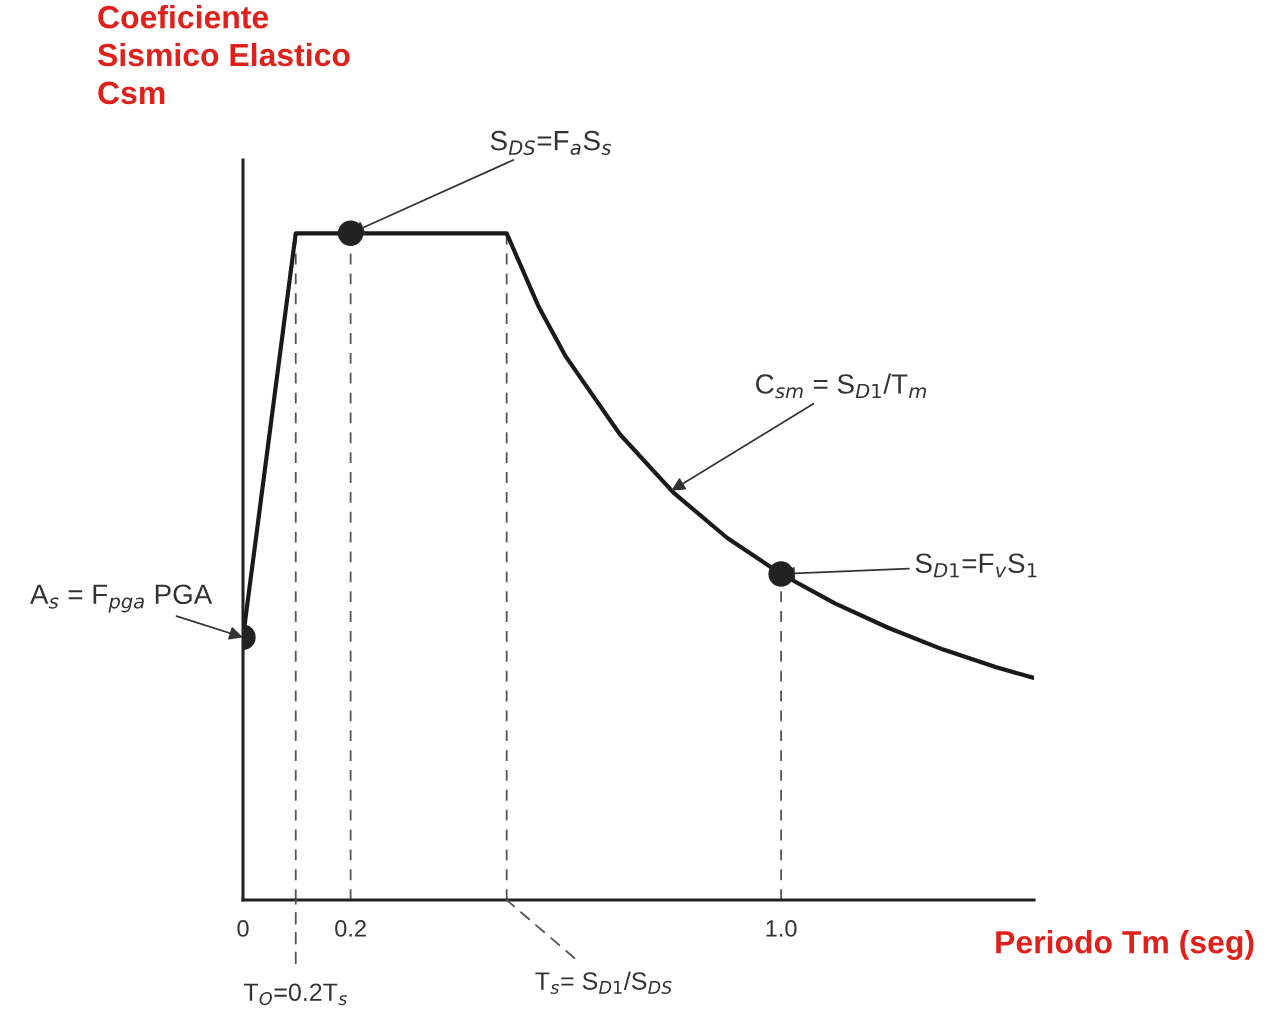 The width and height of the screenshot is (1281, 1014). I want to click on x-tick-label: 0, so click(243, 928).